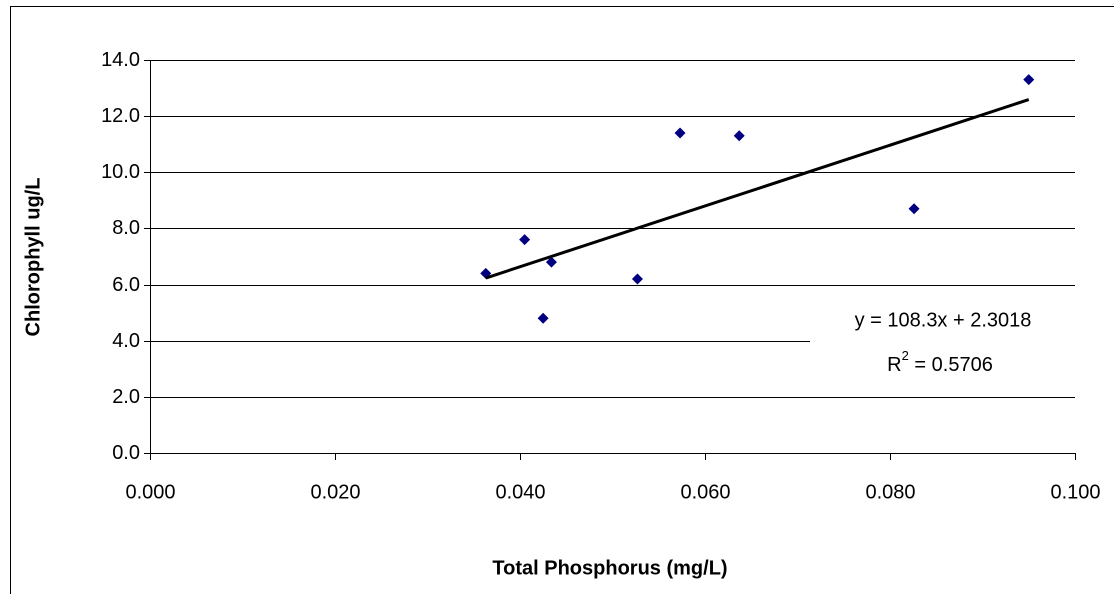 Image resolution: width=1114 pixels, height=594 pixels. I want to click on y-tick-label: 14.0, so click(120, 60).